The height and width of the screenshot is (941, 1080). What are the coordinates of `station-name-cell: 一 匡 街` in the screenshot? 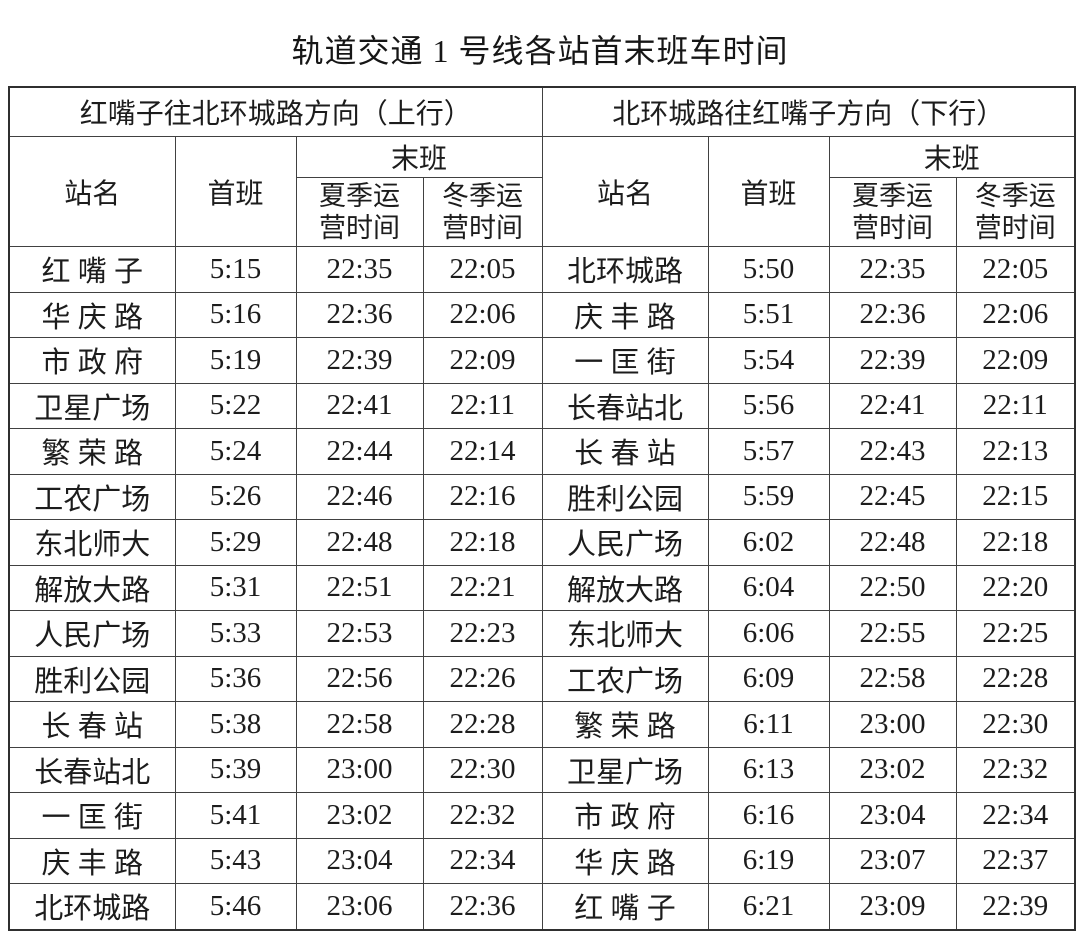 It's located at (92, 815).